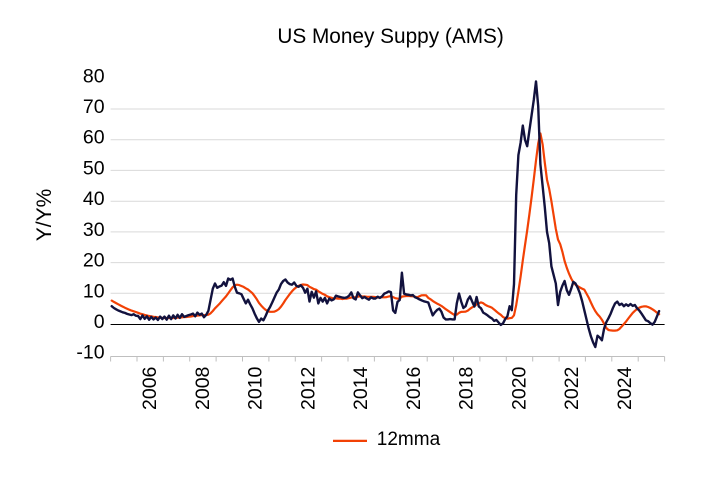 Image resolution: width=710 pixels, height=489 pixels. What do you see at coordinates (94, 168) in the screenshot?
I see `svg-text: 50` at bounding box center [94, 168].